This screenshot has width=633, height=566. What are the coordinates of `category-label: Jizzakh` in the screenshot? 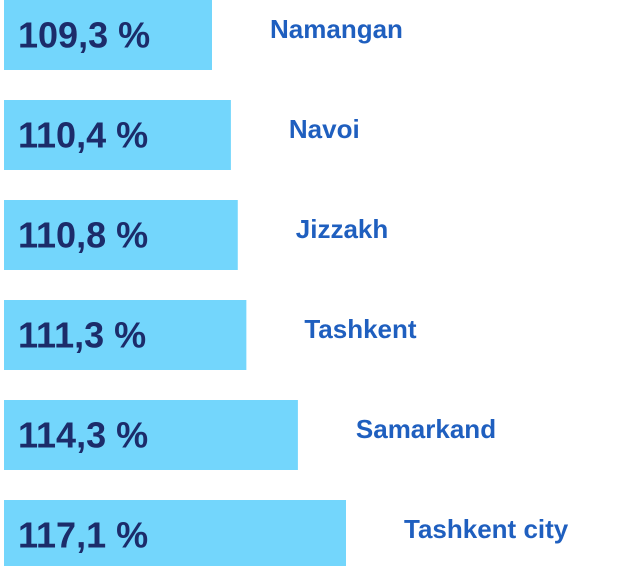 It's located at (342, 229).